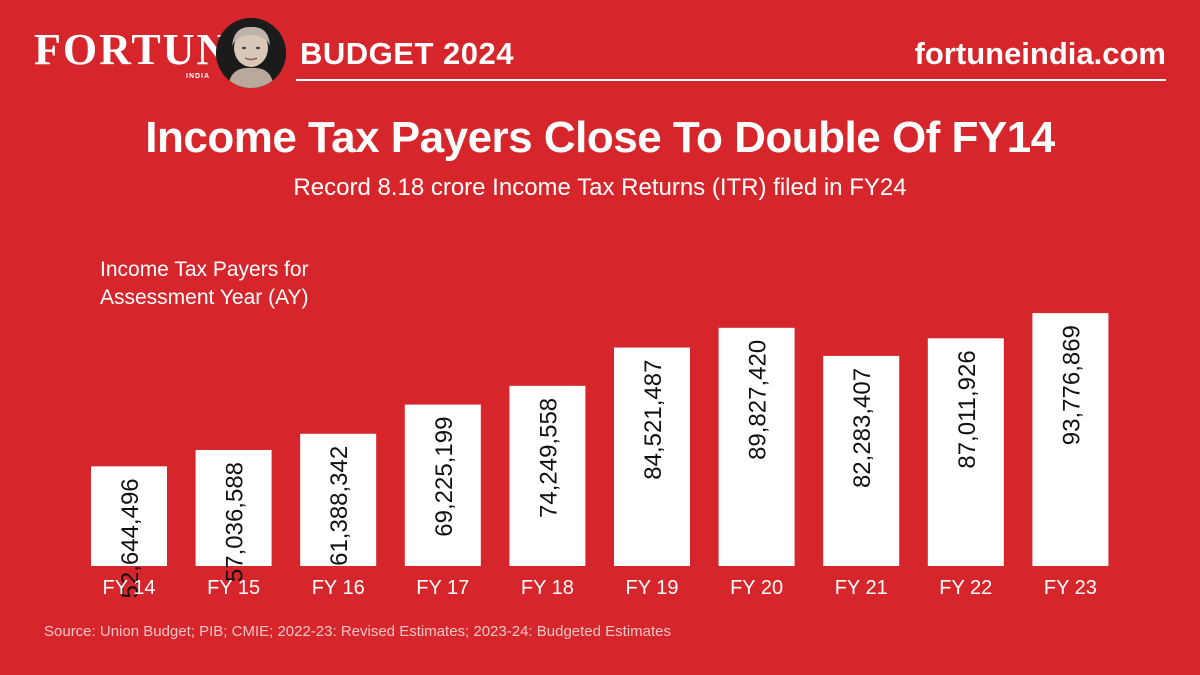 The height and width of the screenshot is (675, 1200). Describe the element at coordinates (1071, 385) in the screenshot. I see `bar-value-label: 93,776,869` at that location.